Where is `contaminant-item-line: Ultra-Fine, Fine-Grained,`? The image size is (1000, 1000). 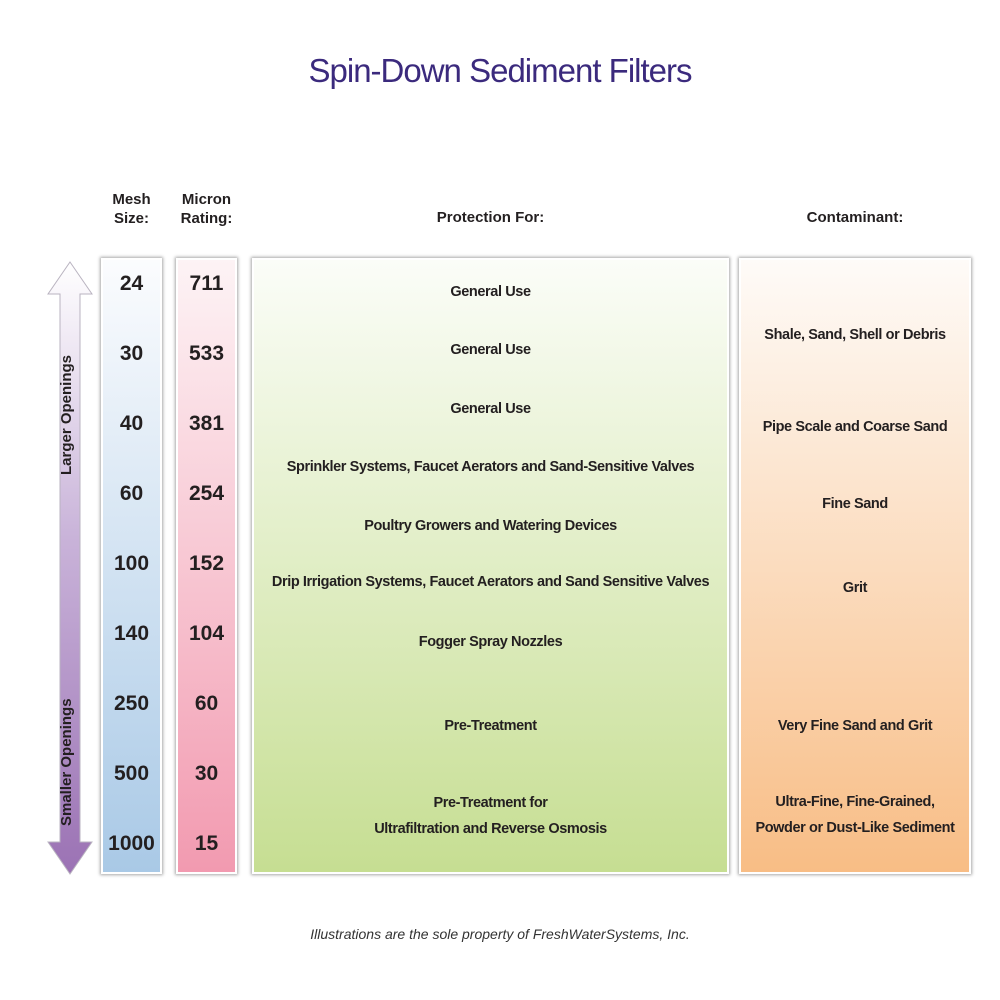
contaminant-item-line: Ultra-Fine, Fine-Grained, is located at coordinates (855, 802).